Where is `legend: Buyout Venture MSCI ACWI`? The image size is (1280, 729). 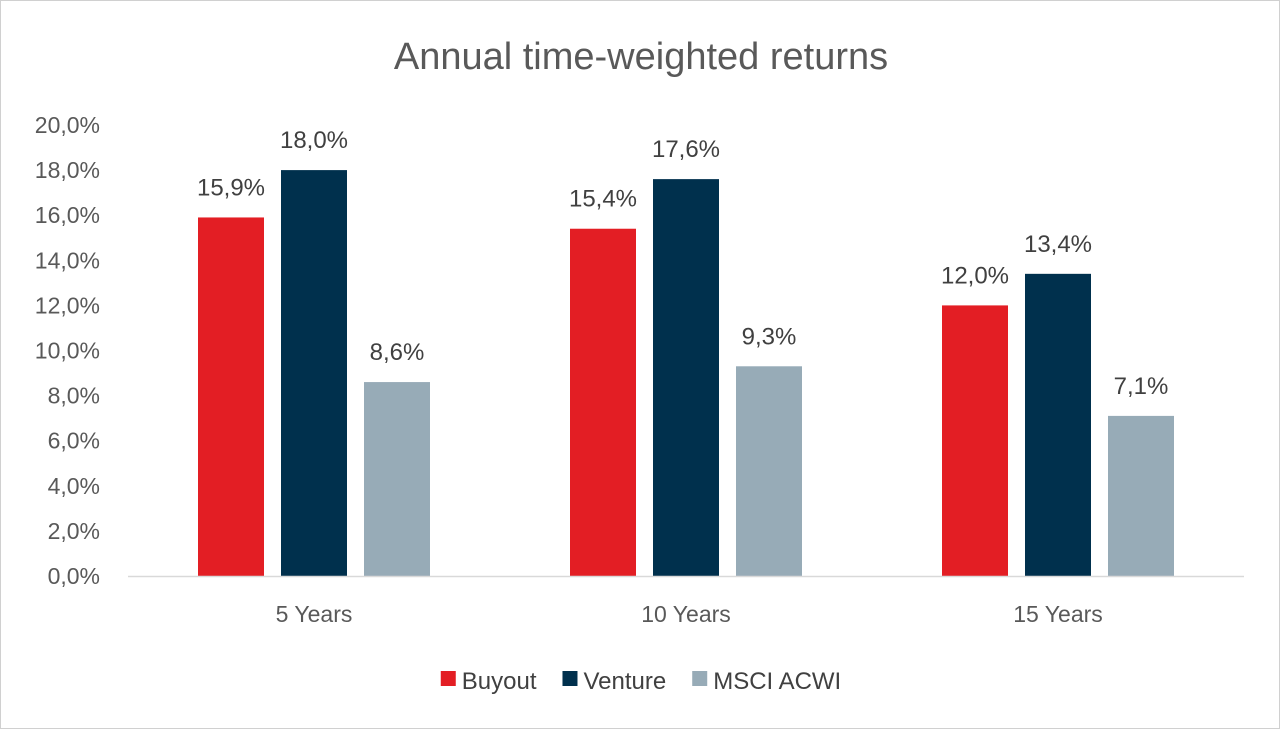
legend: Buyout Venture MSCI ACWI is located at coordinates (640, 681).